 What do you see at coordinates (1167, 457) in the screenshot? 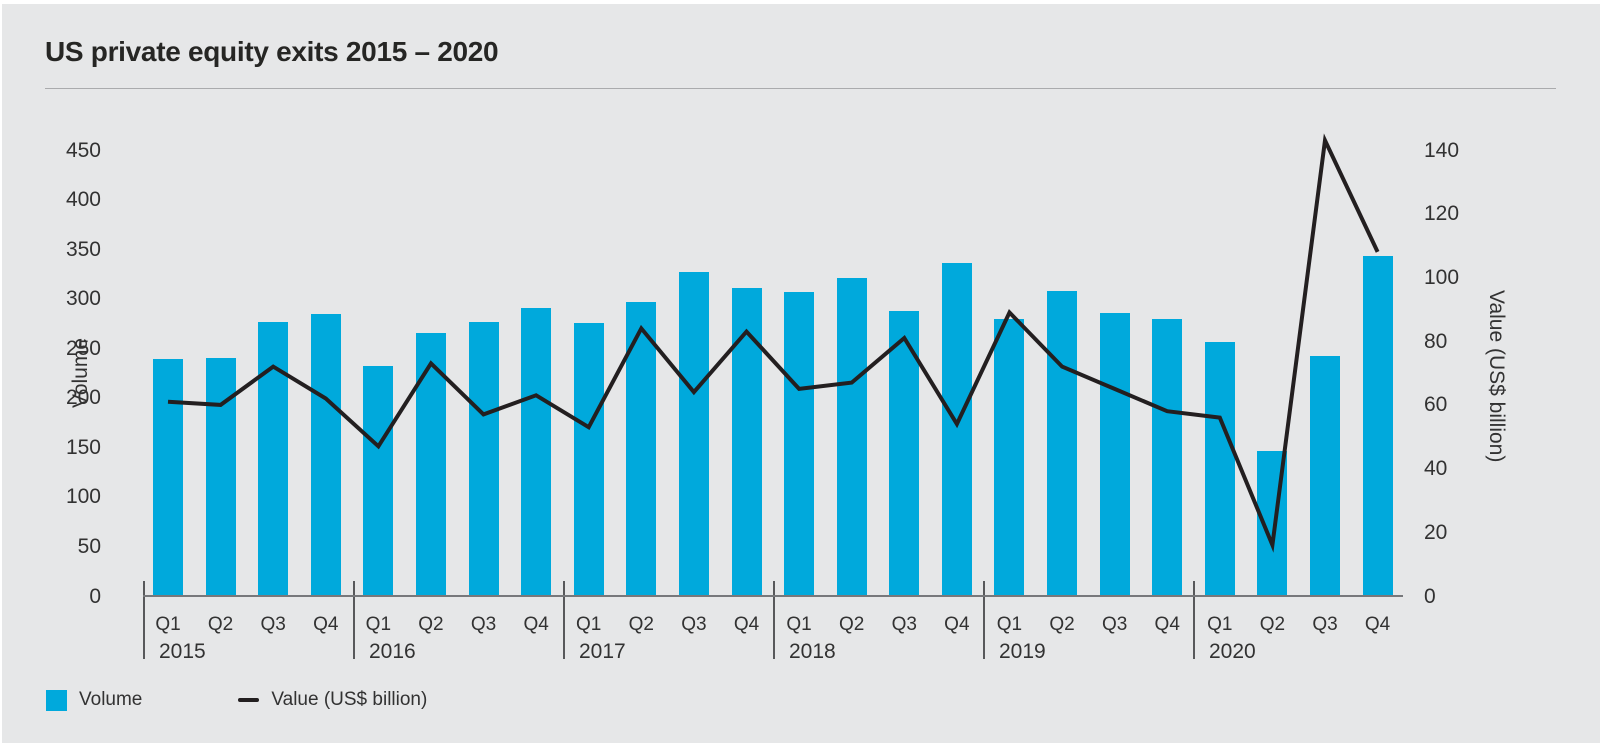
I see `bar-q4-2019` at bounding box center [1167, 457].